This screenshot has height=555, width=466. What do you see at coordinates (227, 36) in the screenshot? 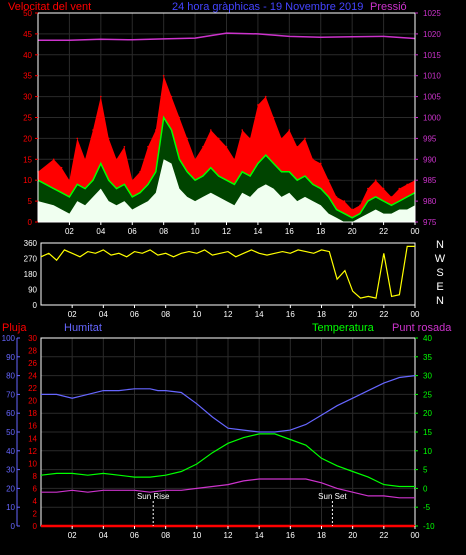
I see `pressure-line` at bounding box center [227, 36].